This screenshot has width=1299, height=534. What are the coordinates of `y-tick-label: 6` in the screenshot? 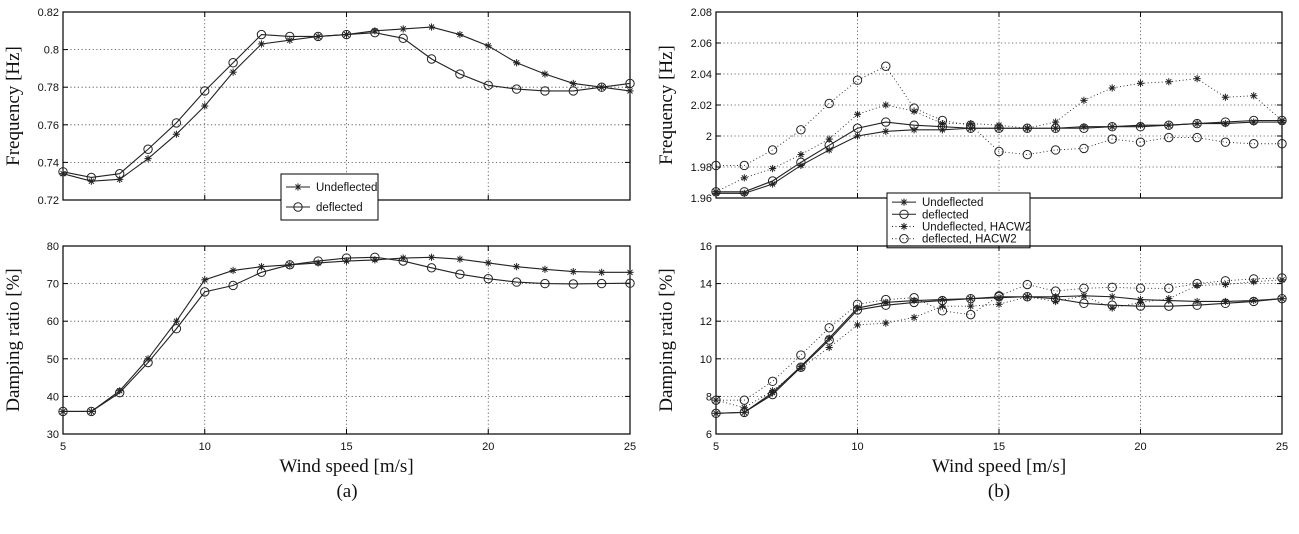 It's located at (709, 435).